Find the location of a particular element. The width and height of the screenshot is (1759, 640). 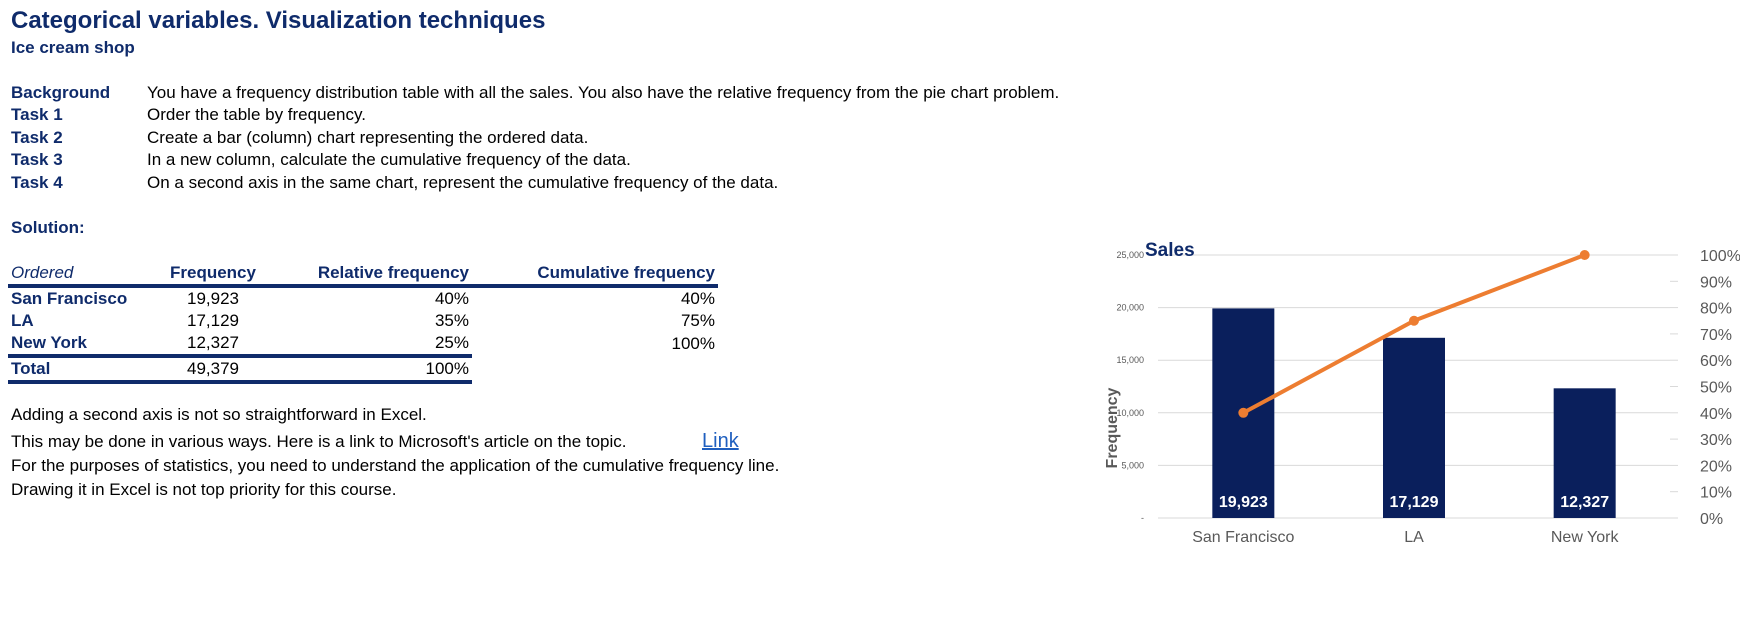

table-row: LA 17,129 35% 75% is located at coordinates (363, 321).